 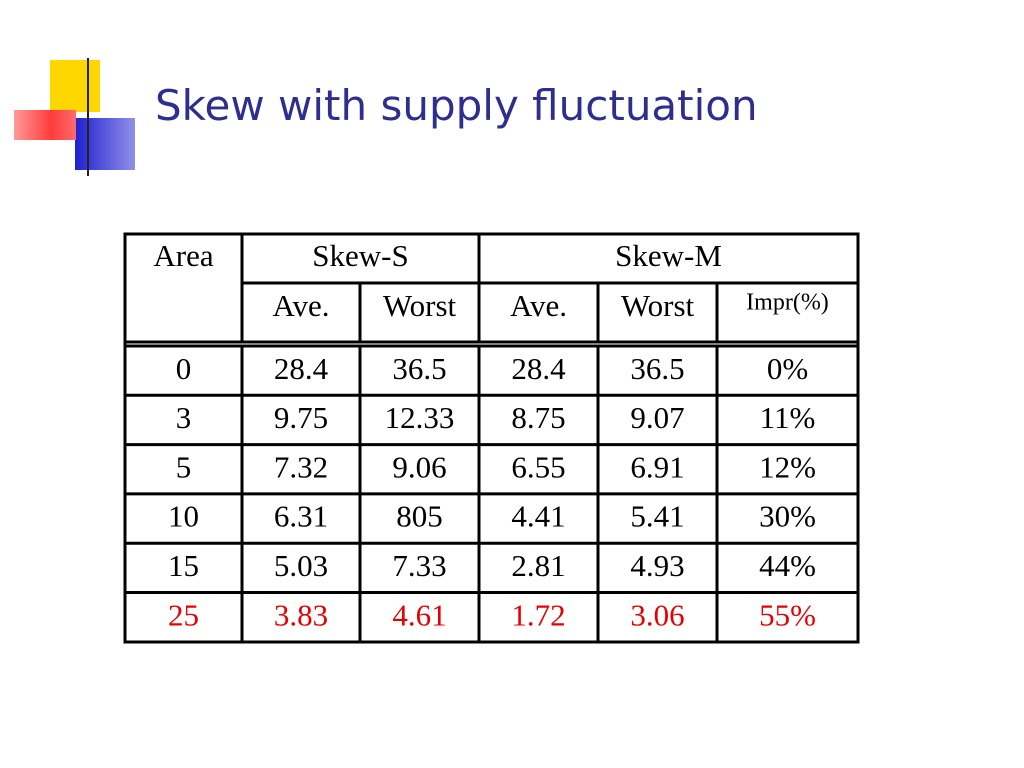 I want to click on table-cell: 44%, so click(x=787, y=565).